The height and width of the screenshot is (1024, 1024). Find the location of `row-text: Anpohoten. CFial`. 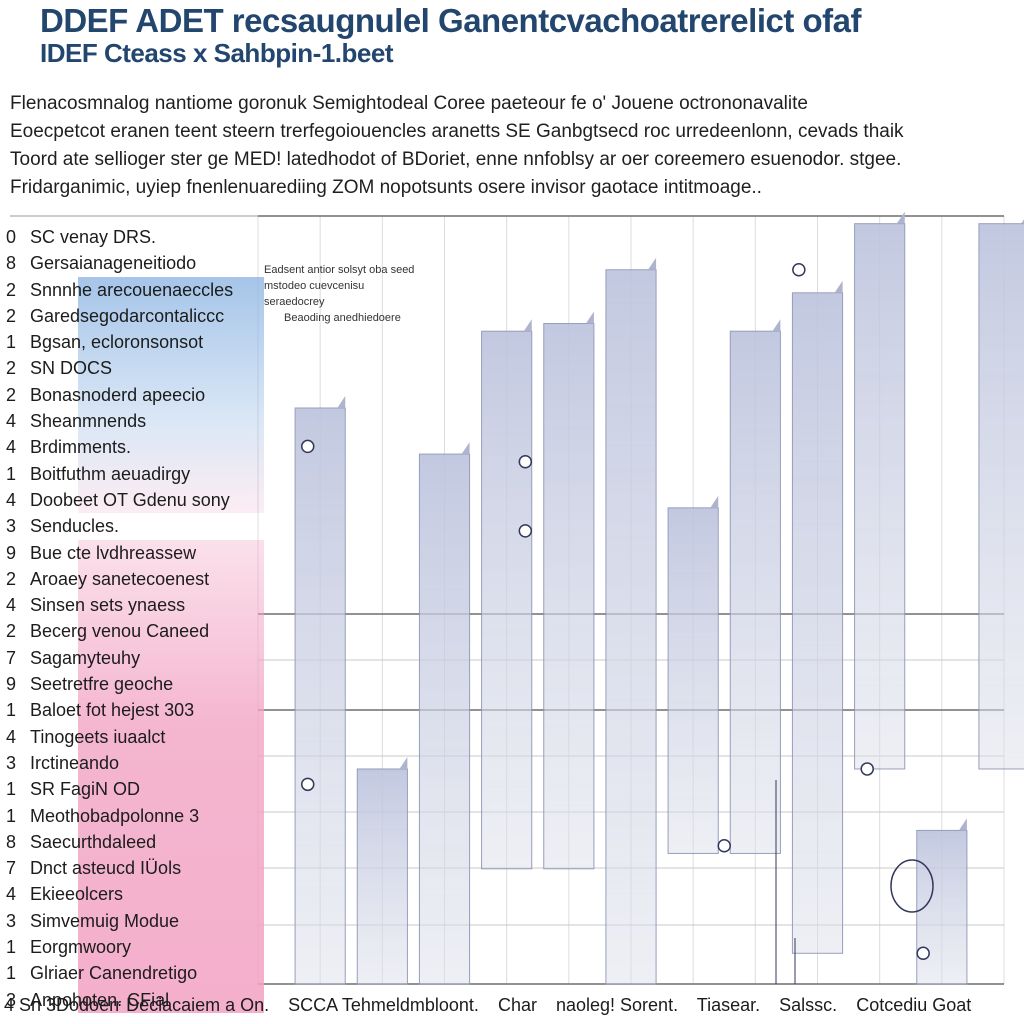

row-text: Anpohoten. CFial is located at coordinates (100, 999).